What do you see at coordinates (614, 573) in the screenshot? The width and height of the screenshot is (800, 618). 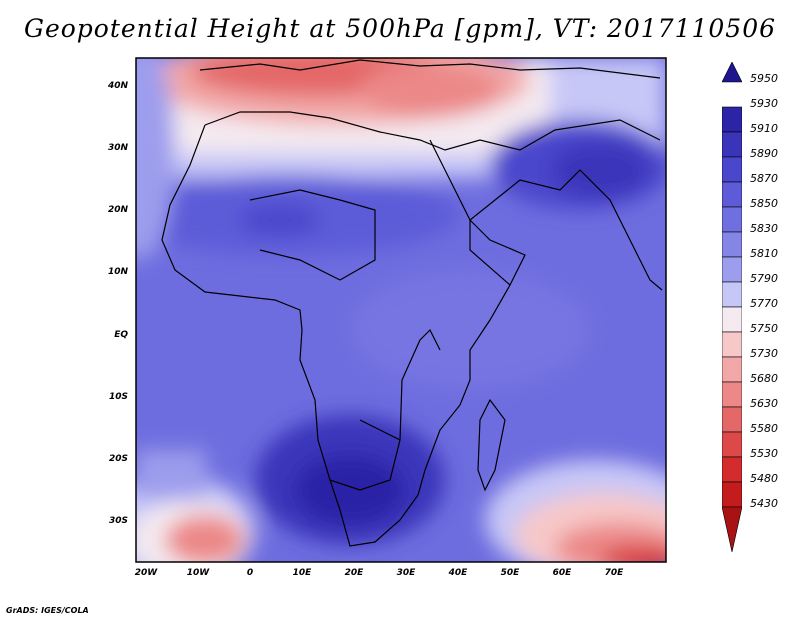 I see `lon-label-70e: 70E` at bounding box center [614, 573].